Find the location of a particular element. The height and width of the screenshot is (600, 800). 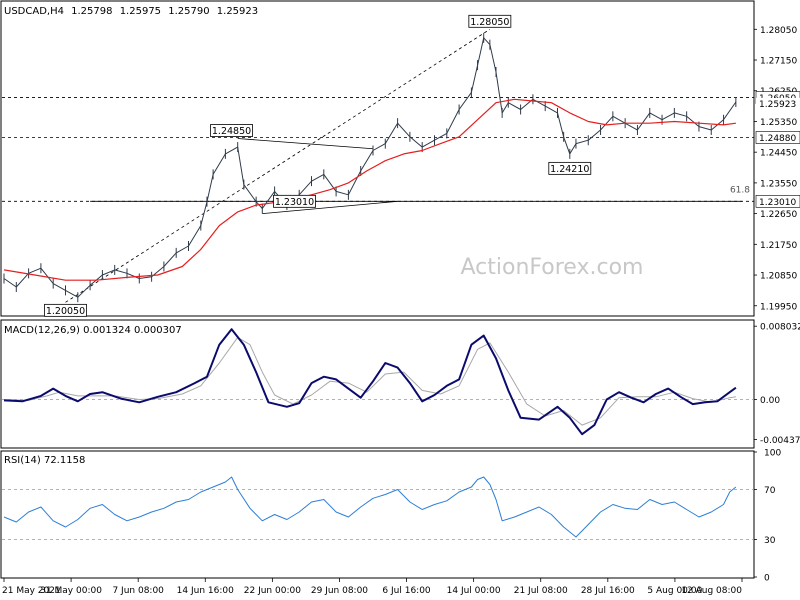

x-tick-label-0: 21 May 2021 is located at coordinates (31, 591).